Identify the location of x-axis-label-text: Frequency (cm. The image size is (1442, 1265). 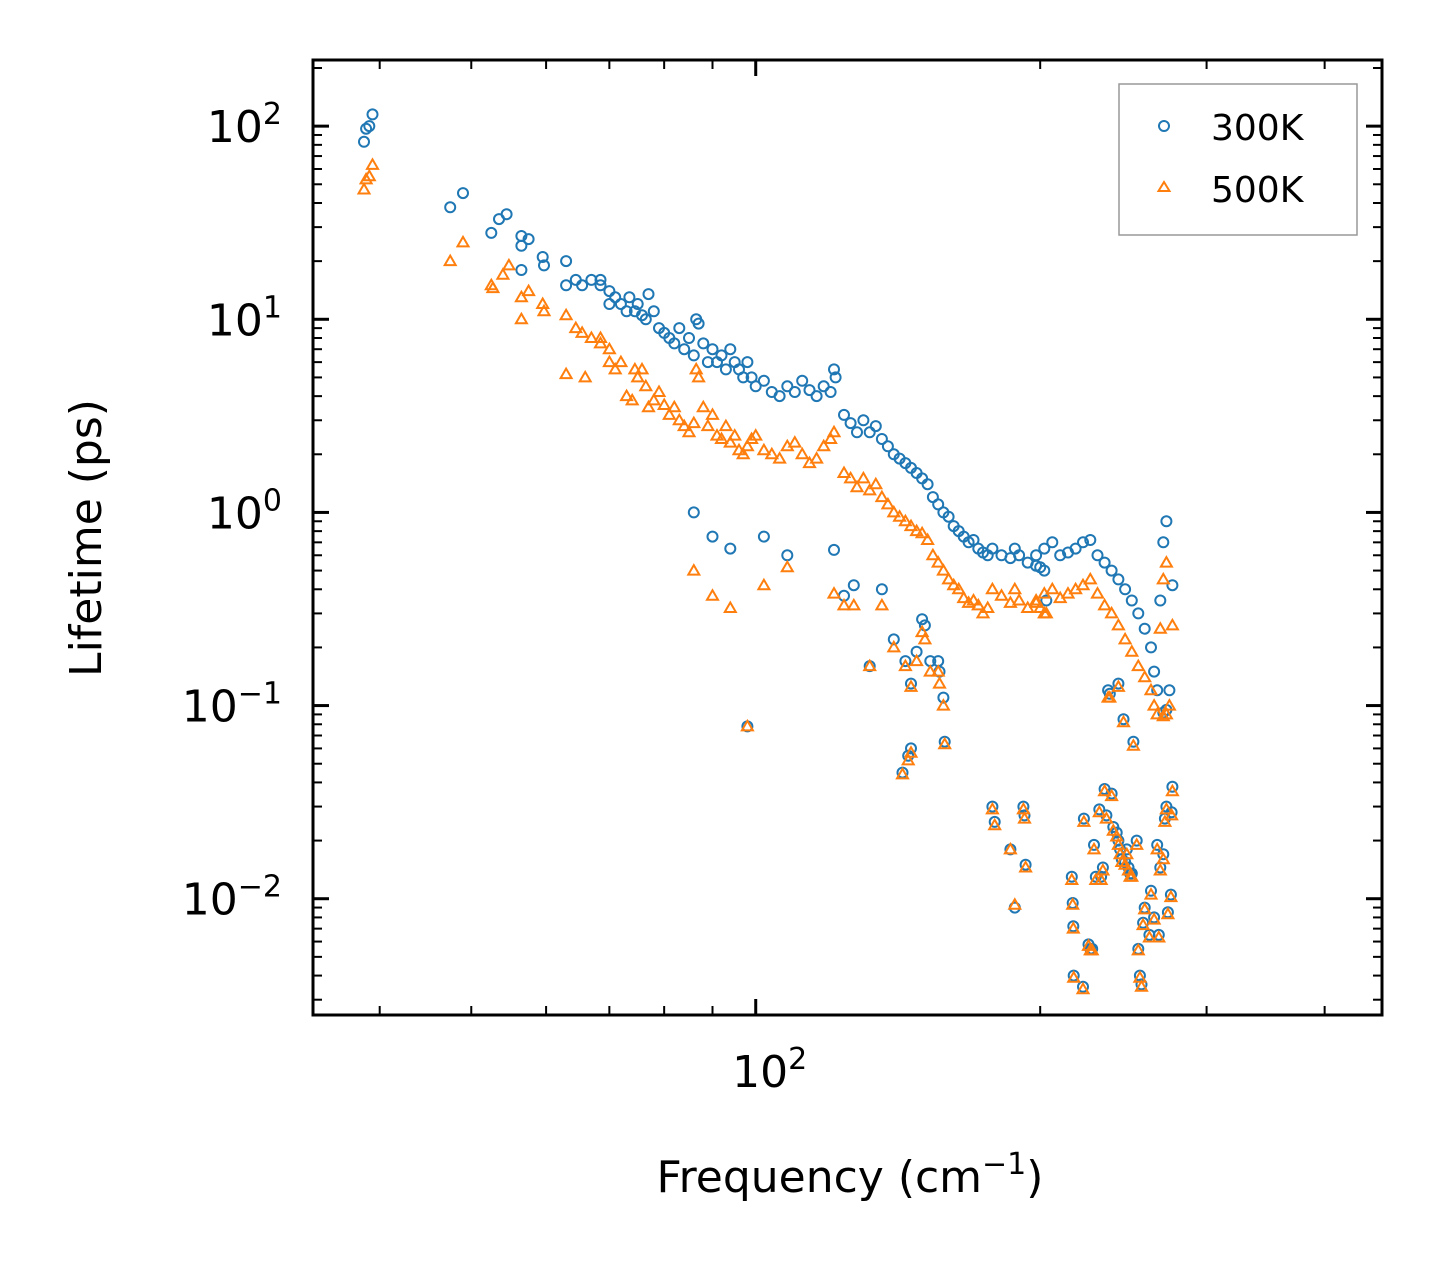
(820, 1177).